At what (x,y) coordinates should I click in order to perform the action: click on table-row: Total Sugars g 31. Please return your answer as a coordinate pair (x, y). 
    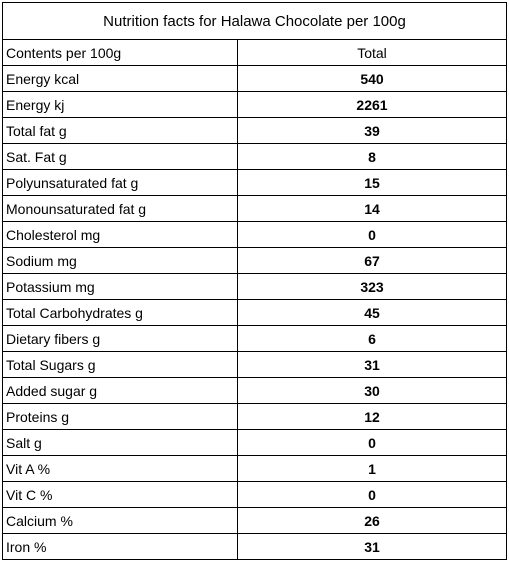
    Looking at the image, I should click on (254, 364).